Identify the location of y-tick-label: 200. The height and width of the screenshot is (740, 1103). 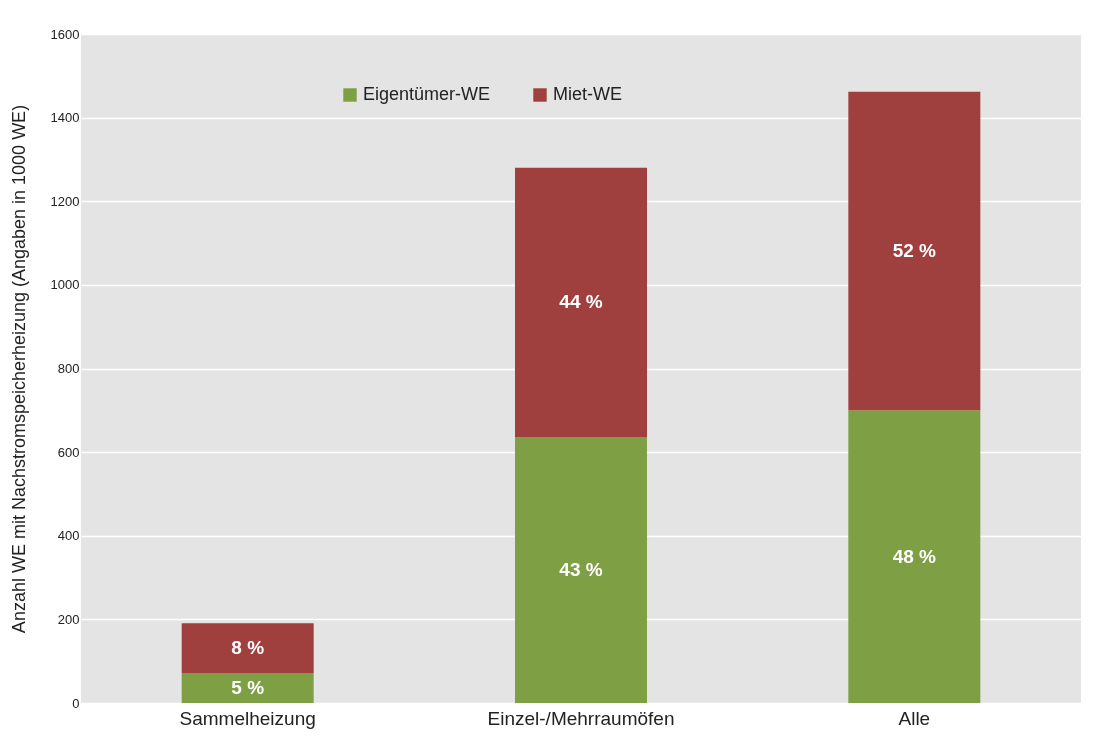
(68, 619).